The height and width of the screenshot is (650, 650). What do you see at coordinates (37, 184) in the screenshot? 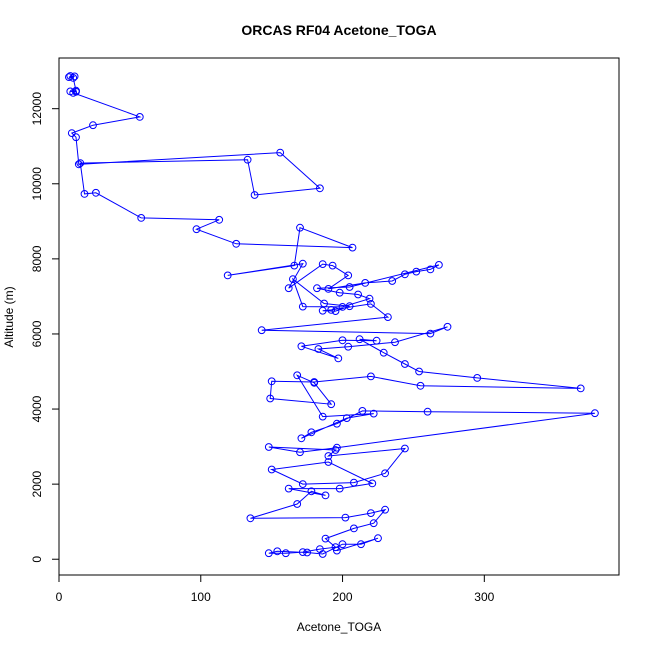
I see `y-tick-label: 10000` at bounding box center [37, 184].